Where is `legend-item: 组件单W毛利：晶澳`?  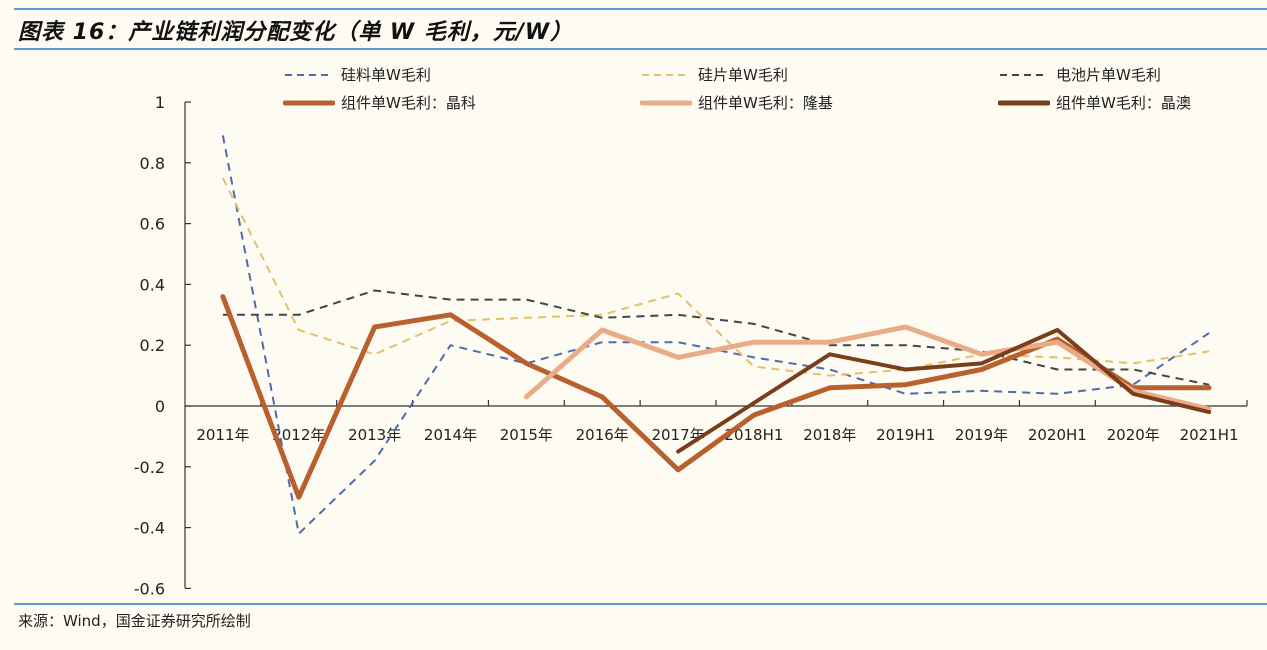
legend-item: 组件单W毛利：晶澳 is located at coordinates (1094, 102).